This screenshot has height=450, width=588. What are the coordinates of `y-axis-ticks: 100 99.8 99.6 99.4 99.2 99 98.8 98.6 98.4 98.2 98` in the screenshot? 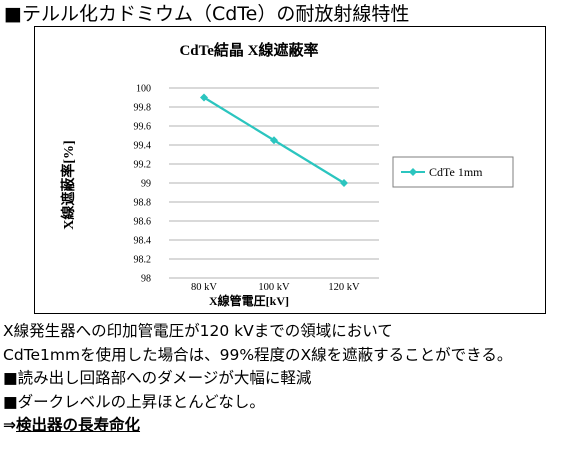 It's located at (143, 184).